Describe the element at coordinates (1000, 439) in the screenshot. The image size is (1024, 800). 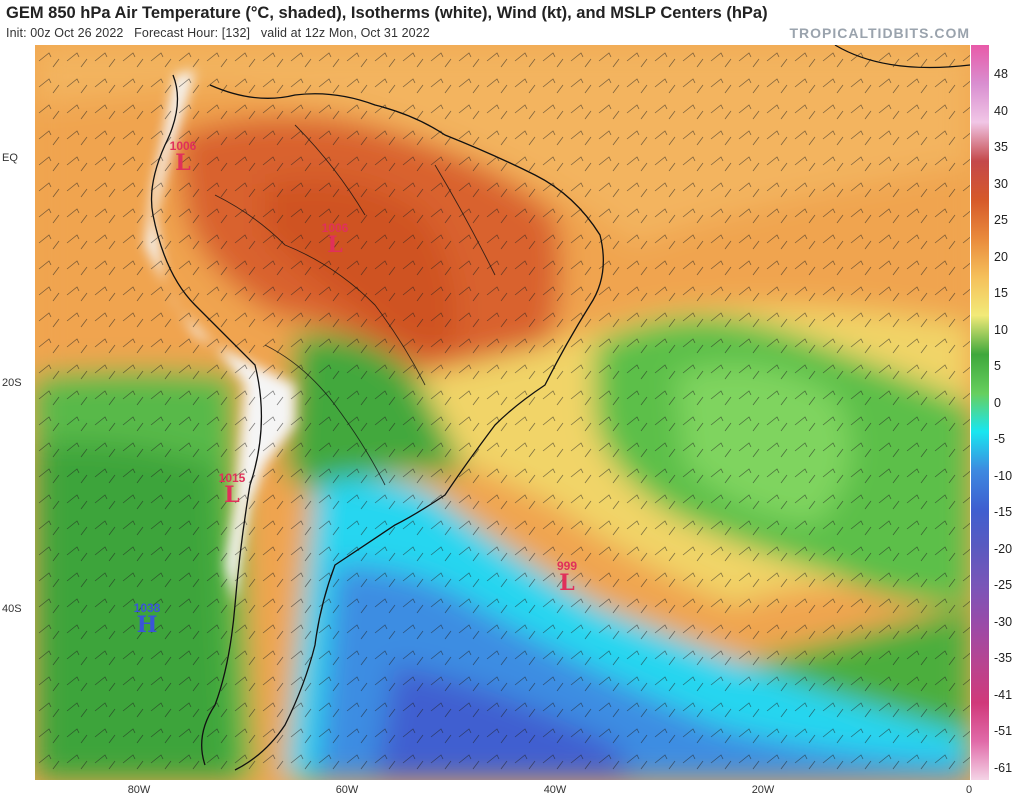
I see `colorbar-tick-label: -5` at that location.